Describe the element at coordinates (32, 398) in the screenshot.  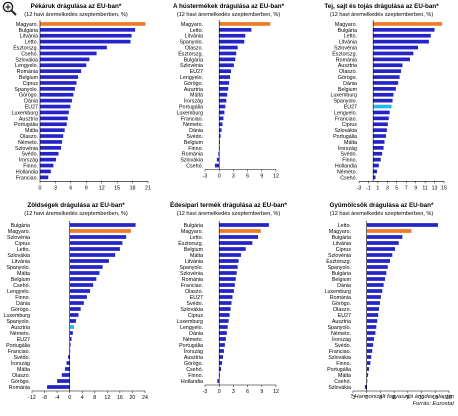
I see `x-tick-label: -12` at that location.